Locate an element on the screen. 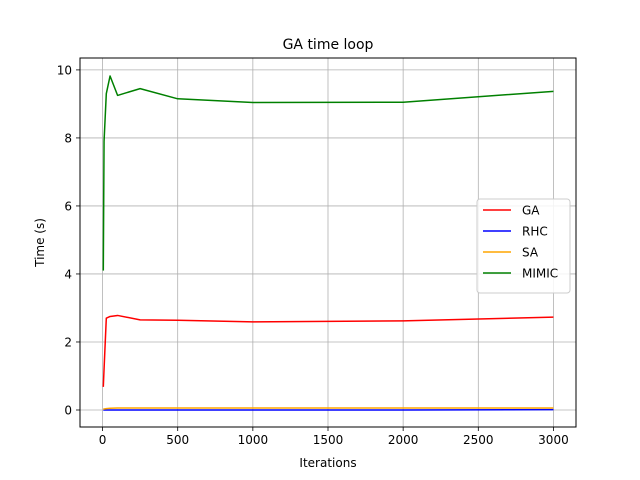  y-tick-label: 0 is located at coordinates (68, 410).